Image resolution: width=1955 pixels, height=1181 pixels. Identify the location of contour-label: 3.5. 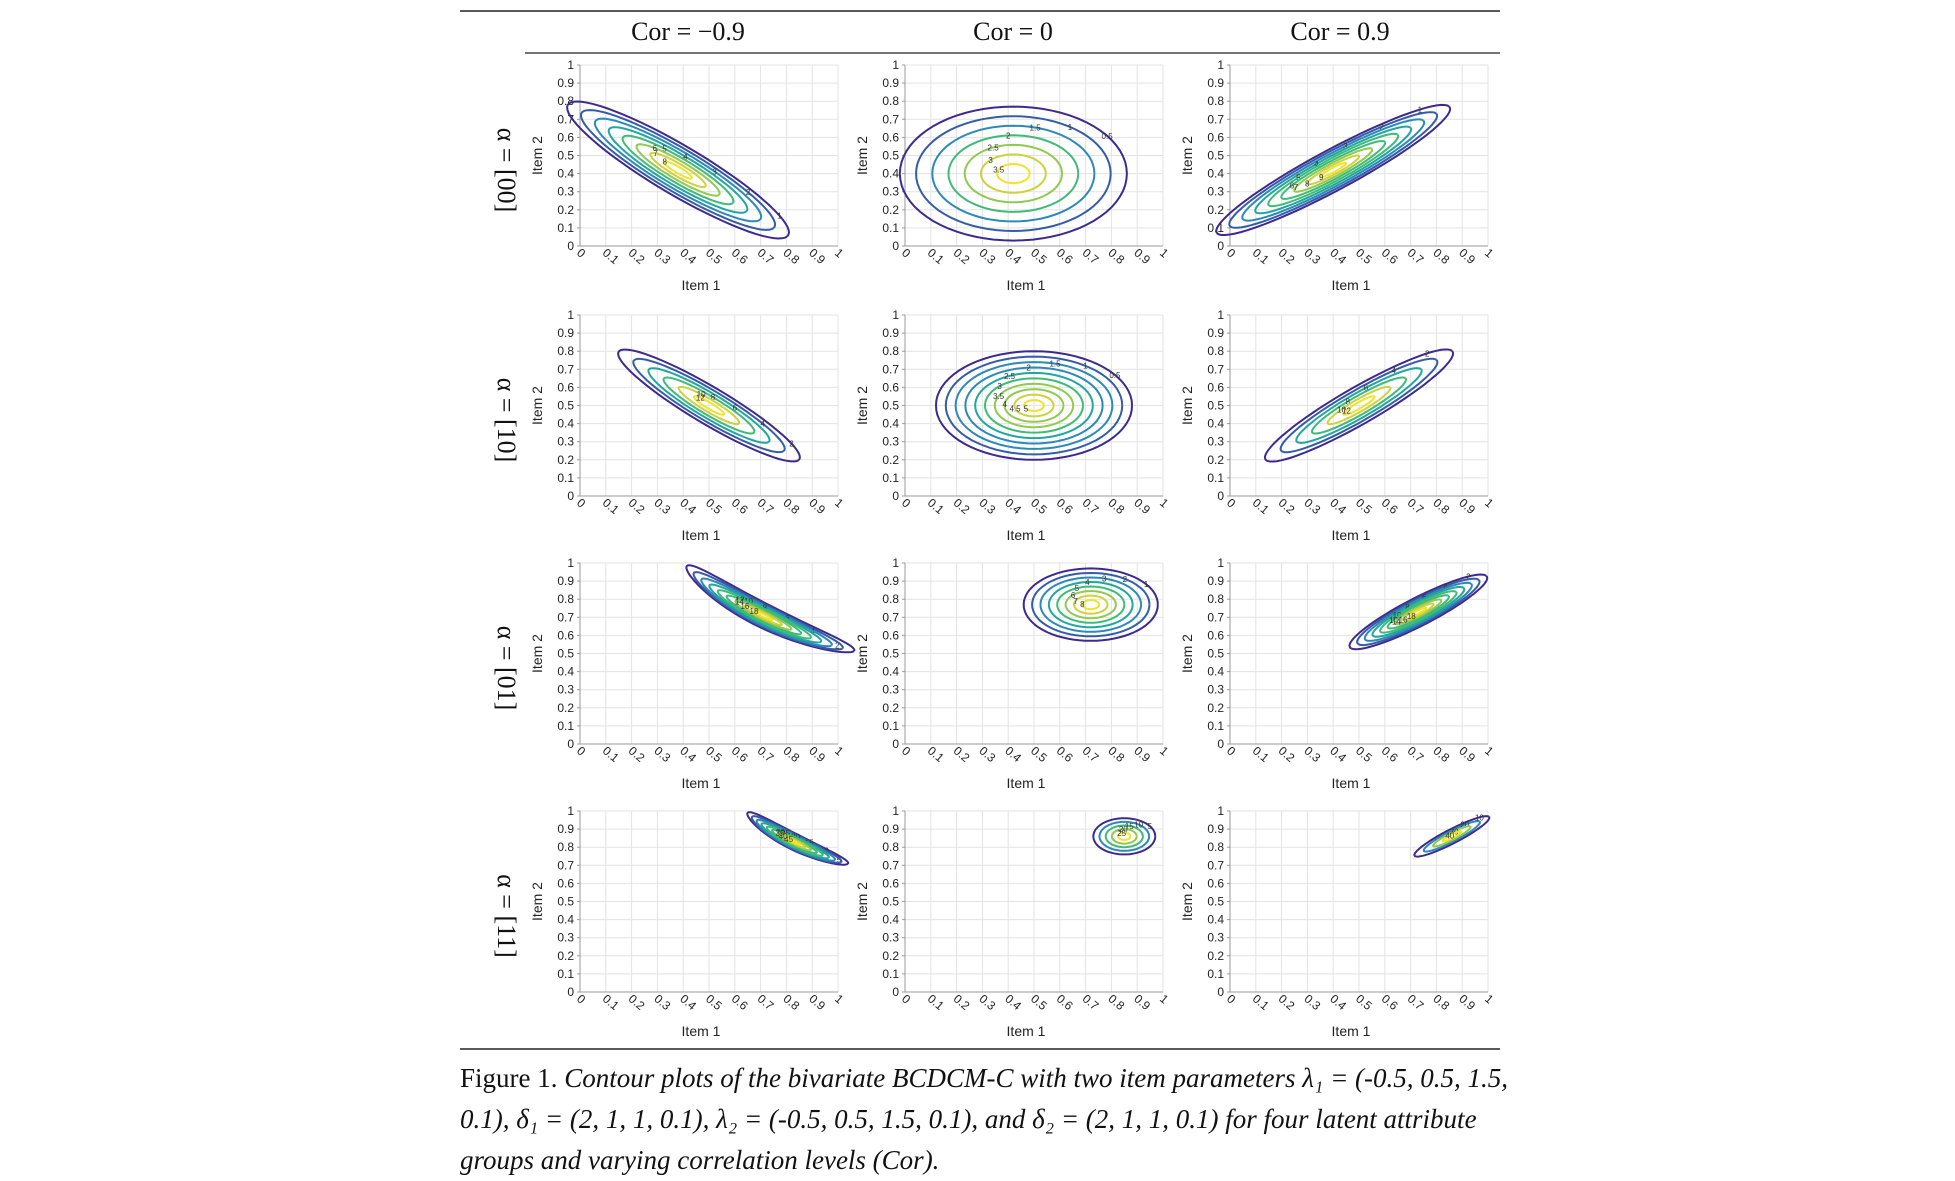
(999, 396).